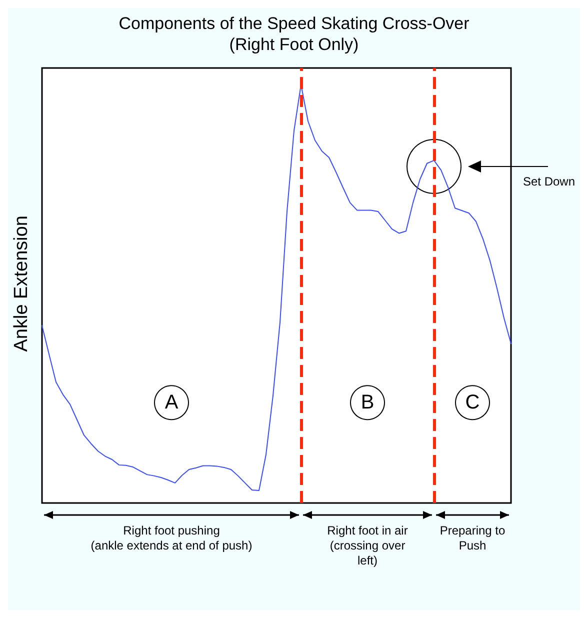  What do you see at coordinates (294, 23) in the screenshot?
I see `chart-title: Components of the Speed Skating Cross-Over` at bounding box center [294, 23].